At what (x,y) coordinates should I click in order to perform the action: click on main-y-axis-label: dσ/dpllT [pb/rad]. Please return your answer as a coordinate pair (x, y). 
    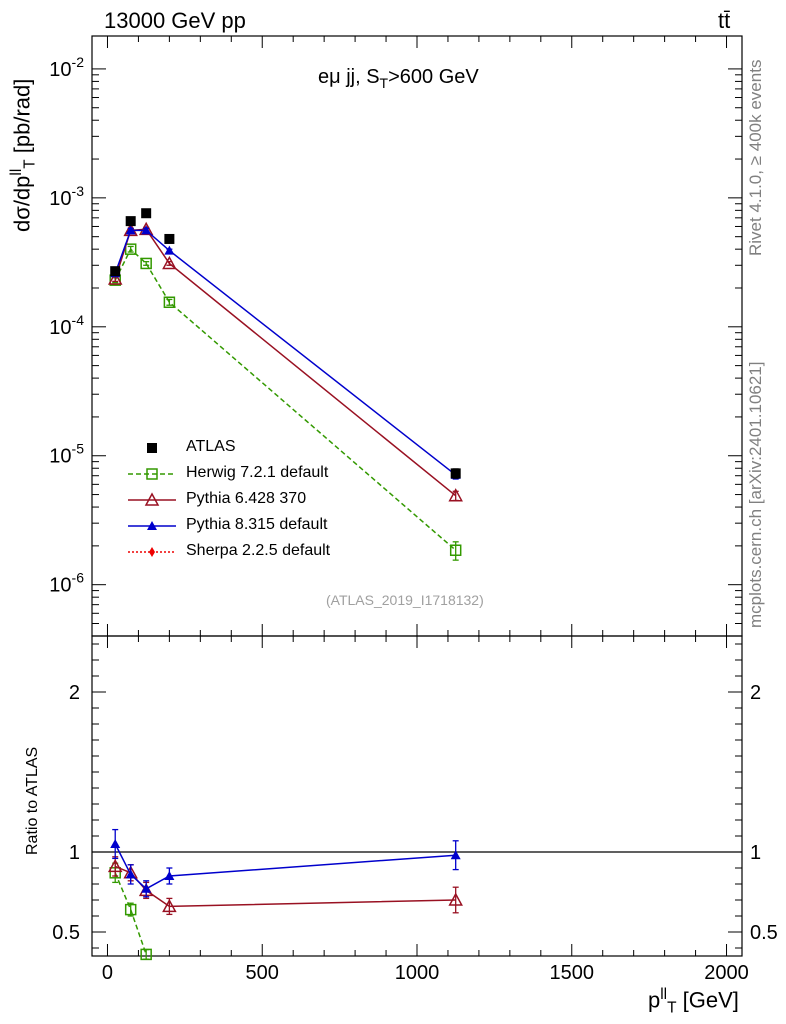
    Looking at the image, I should click on (23, 155).